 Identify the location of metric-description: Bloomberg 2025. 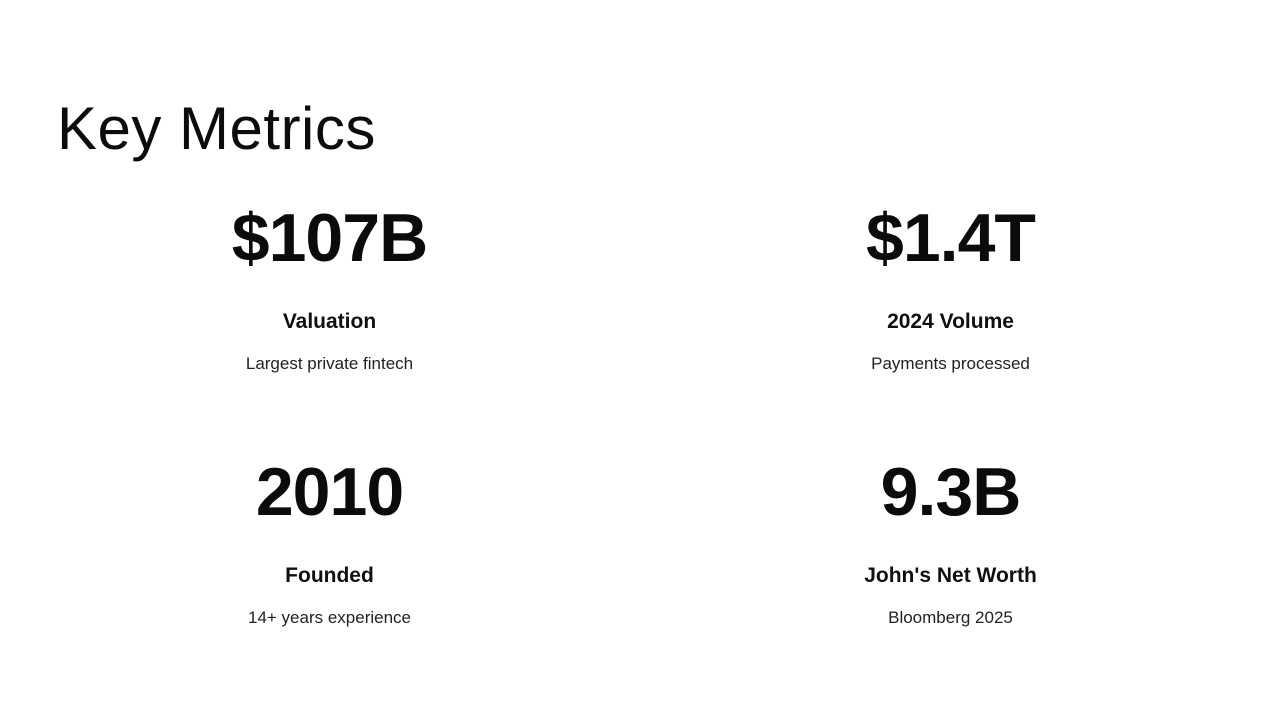
(950, 617).